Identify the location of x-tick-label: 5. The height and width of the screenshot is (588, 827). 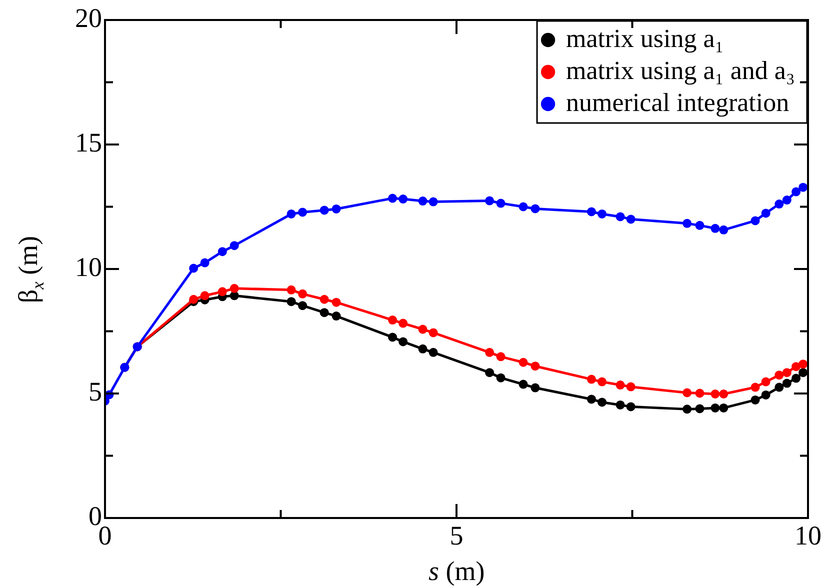
(457, 535).